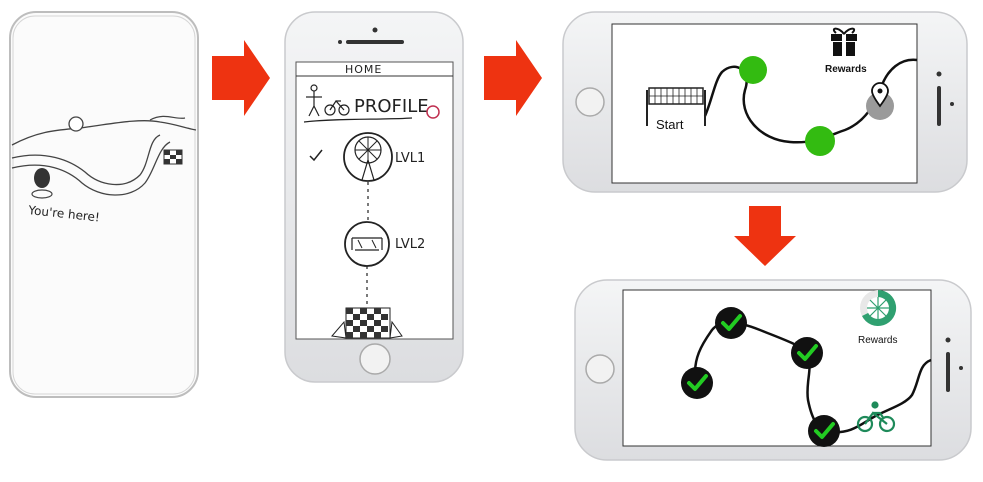 Image resolution: width=983 pixels, height=482 pixels. Describe the element at coordinates (782, 91) in the screenshot. I see `wireframe-screen: Start Rewards` at that location.